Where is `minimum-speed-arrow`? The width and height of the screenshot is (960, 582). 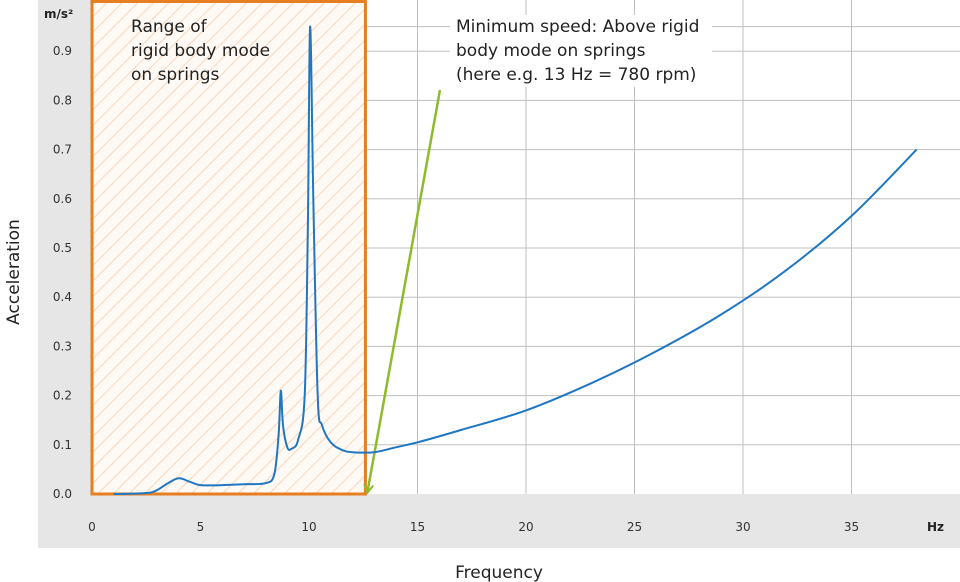 minimum-speed-arrow is located at coordinates (404, 290).